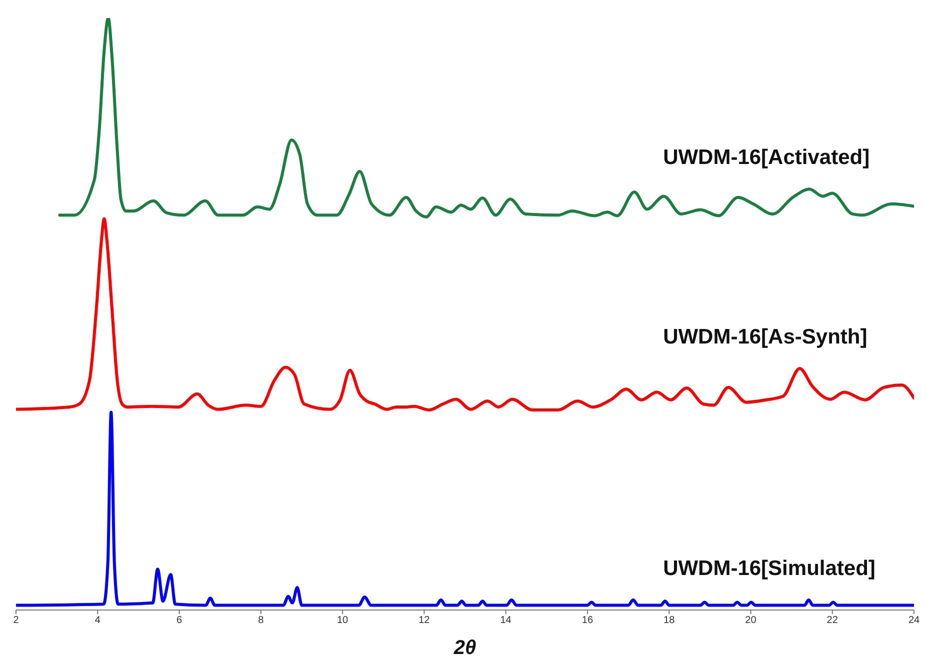 Image resolution: width=926 pixels, height=668 pixels. Describe the element at coordinates (769, 568) in the screenshot. I see `series-label: UWDM-16[Simulated]` at that location.